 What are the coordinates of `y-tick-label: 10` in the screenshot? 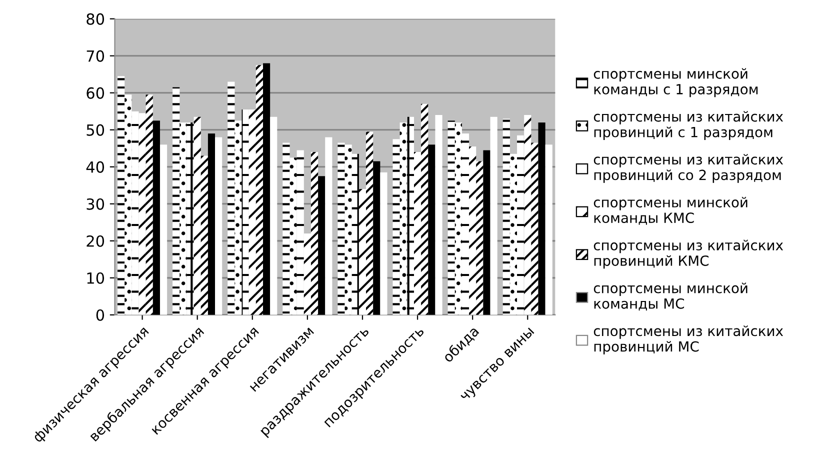 It's located at (95, 278).